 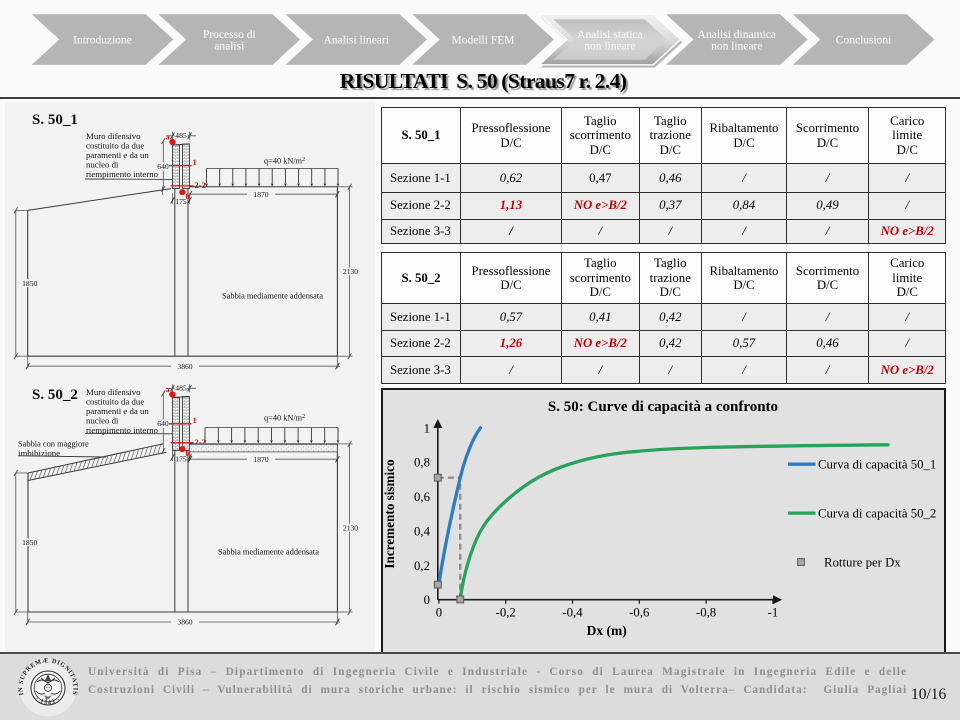 What do you see at coordinates (48, 701) in the screenshot?
I see `svg-text: · 1343 ·` at bounding box center [48, 701].